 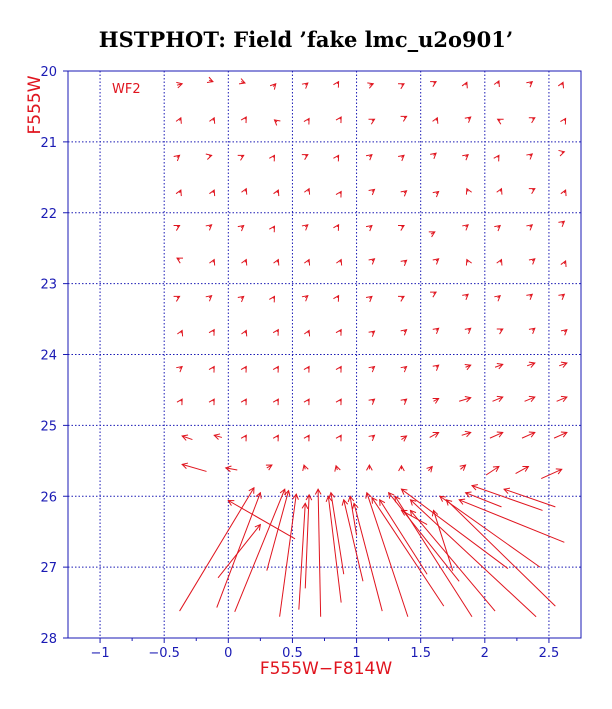 What do you see at coordinates (48, 639) in the screenshot?
I see `y-tick-label: 28` at bounding box center [48, 639].